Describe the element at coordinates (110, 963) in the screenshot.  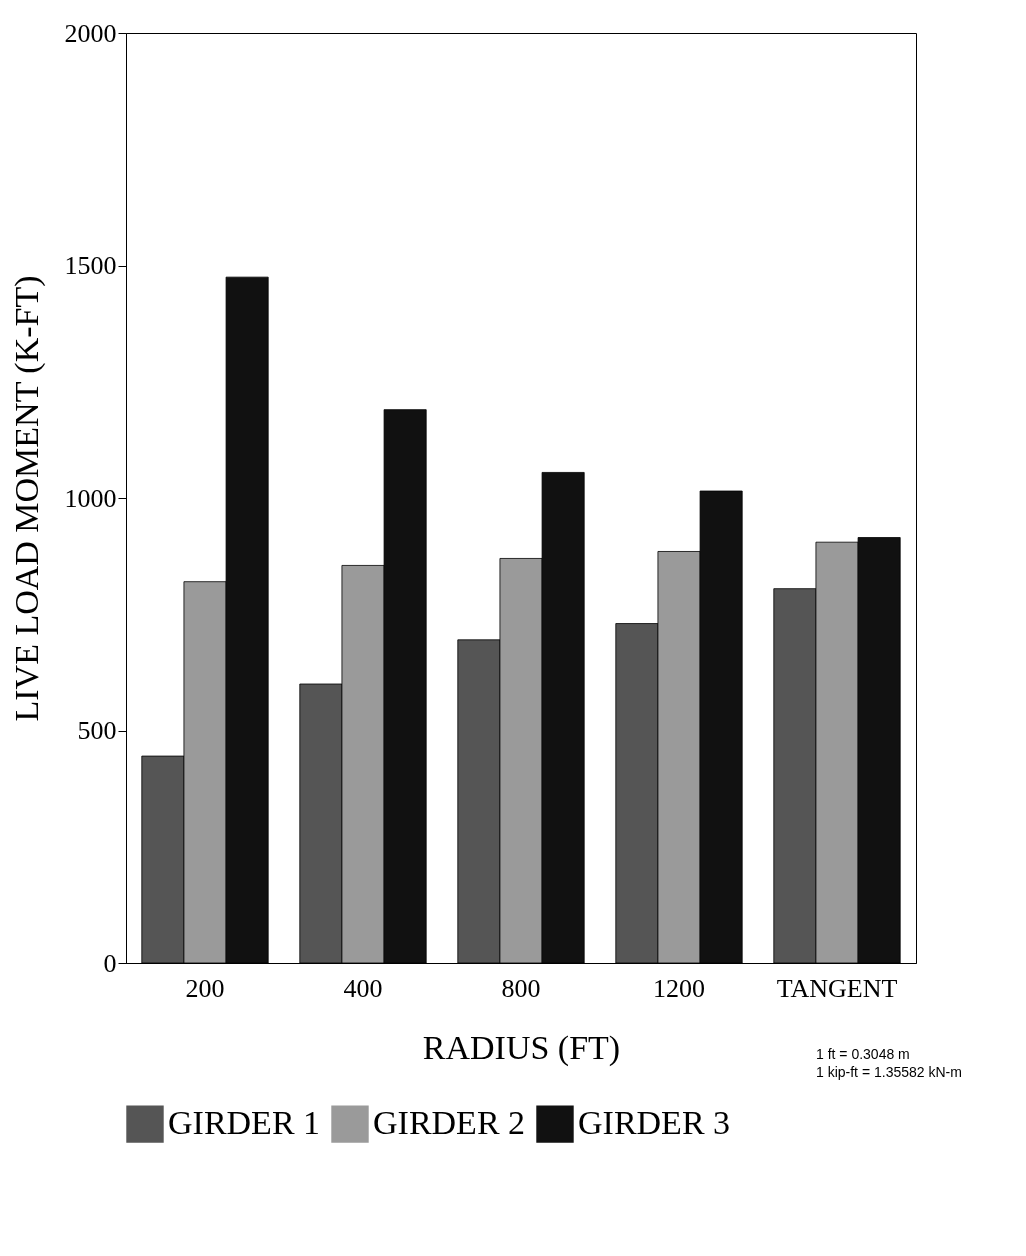
I see `y-tick-label: 0` at that location.